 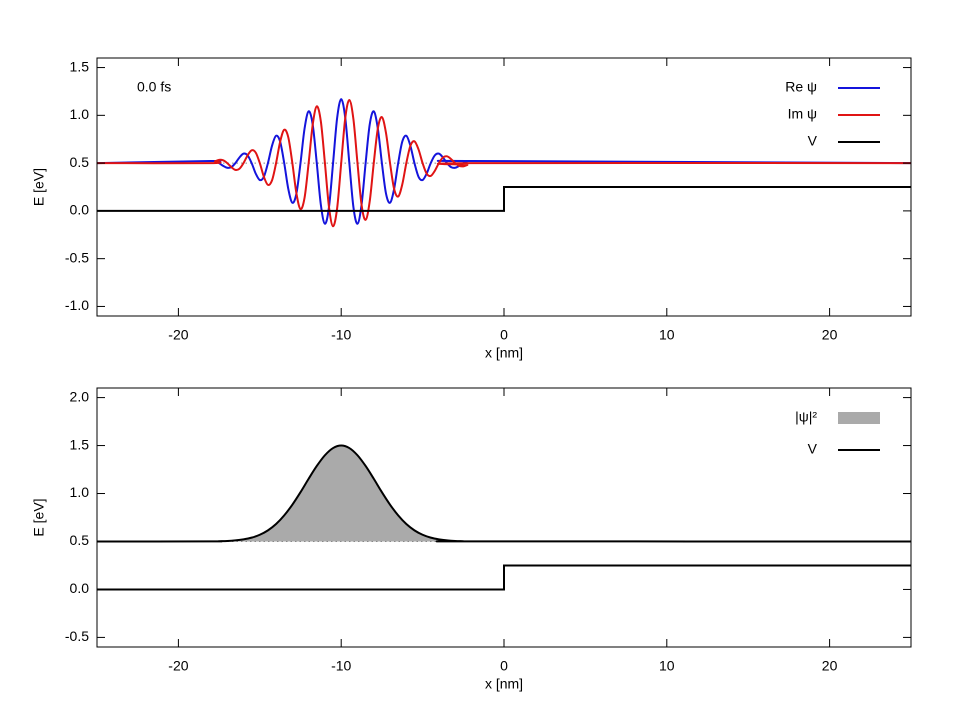 I want to click on y-tick-label: 2.0, so click(x=80, y=396).